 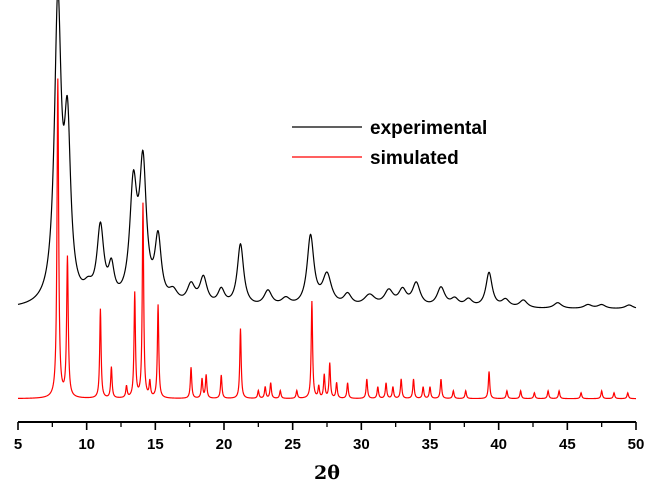 What do you see at coordinates (292, 444) in the screenshot?
I see `x-tick-label: 25` at bounding box center [292, 444].